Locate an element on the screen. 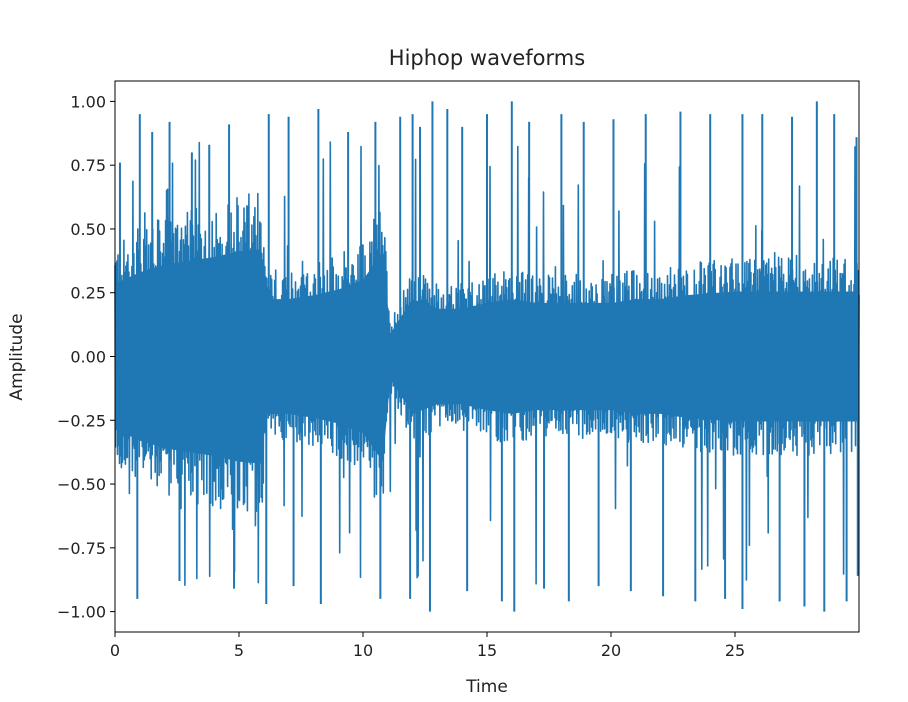 The image size is (908, 702). y-tick-label: 0.25 is located at coordinates (88, 293).